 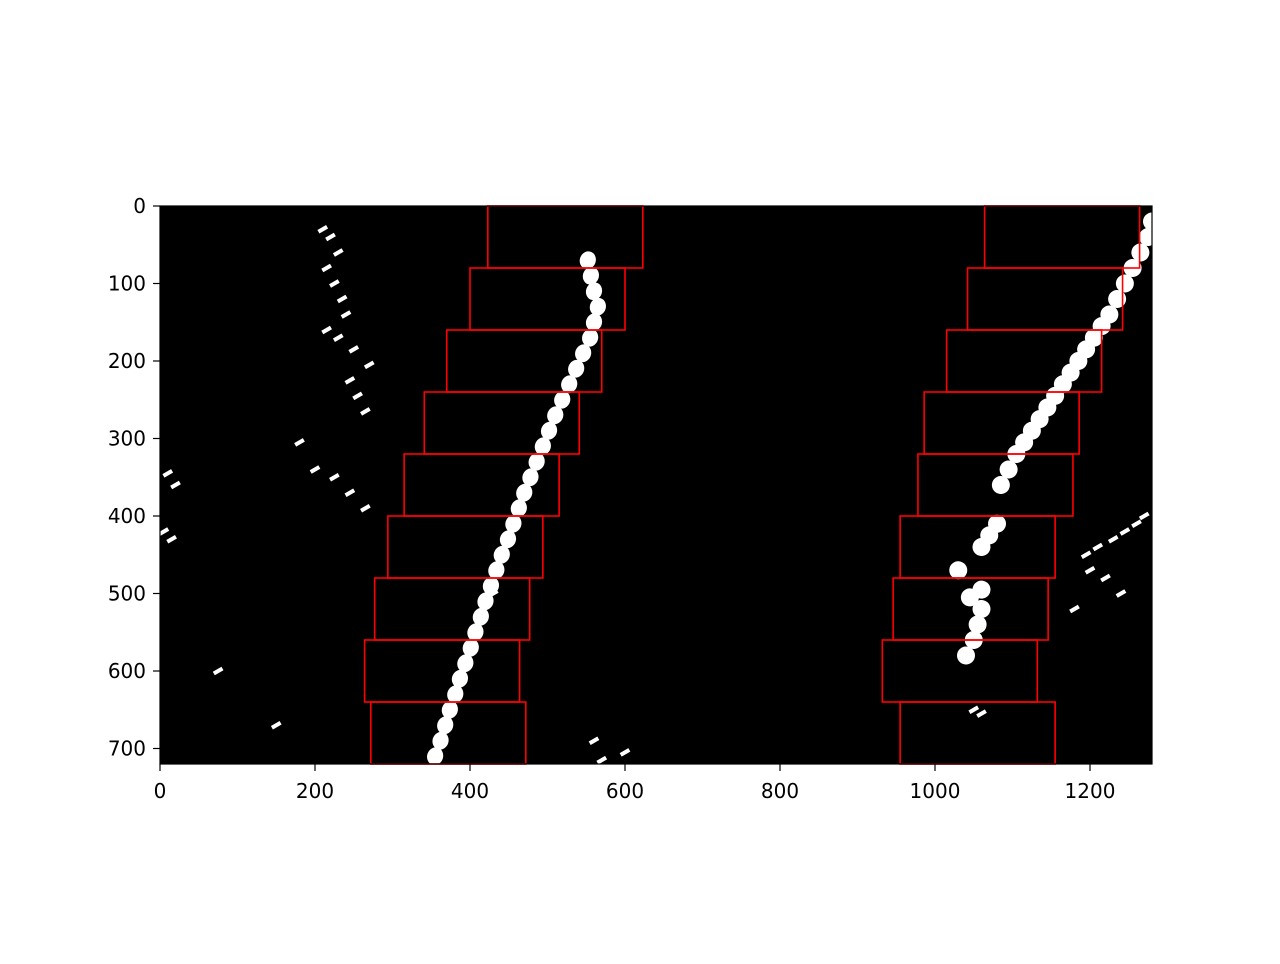 I want to click on x-tick-label: 0, so click(x=160, y=791).